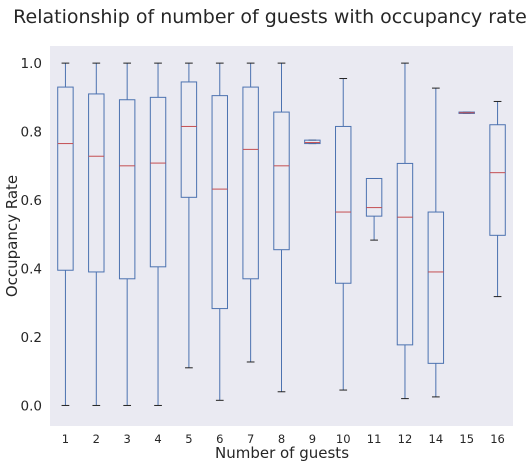 This screenshot has width=529, height=467. I want to click on x-tick-label: 8, so click(281, 439).